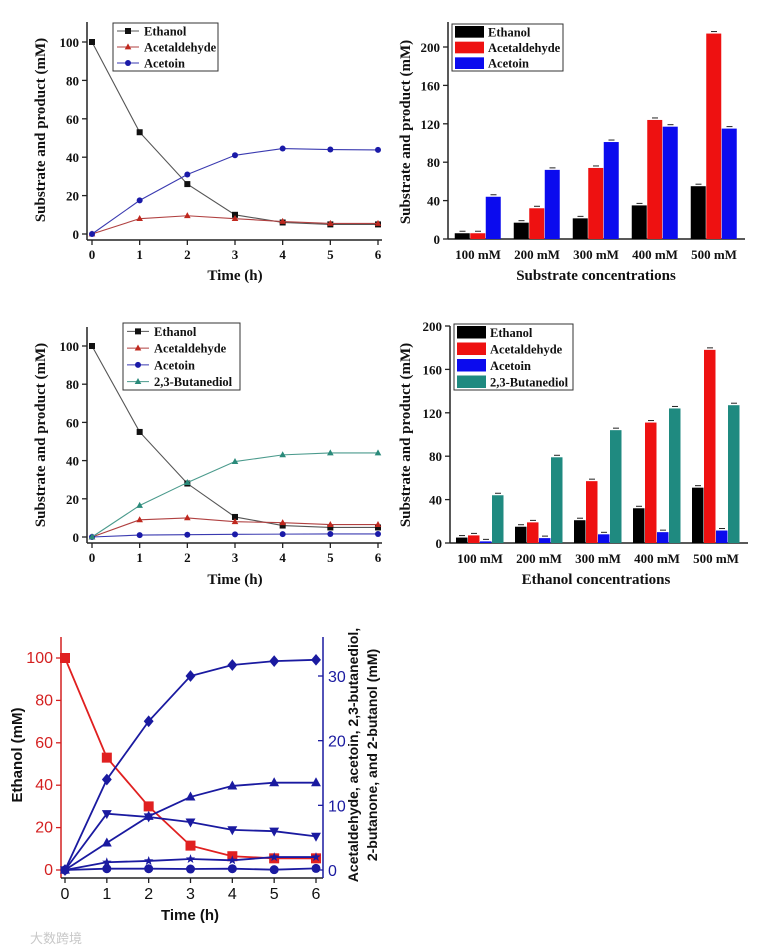 This screenshot has height=950, width=780. Describe the element at coordinates (433, 162) in the screenshot. I see `y-tick-label: 80` at that location.